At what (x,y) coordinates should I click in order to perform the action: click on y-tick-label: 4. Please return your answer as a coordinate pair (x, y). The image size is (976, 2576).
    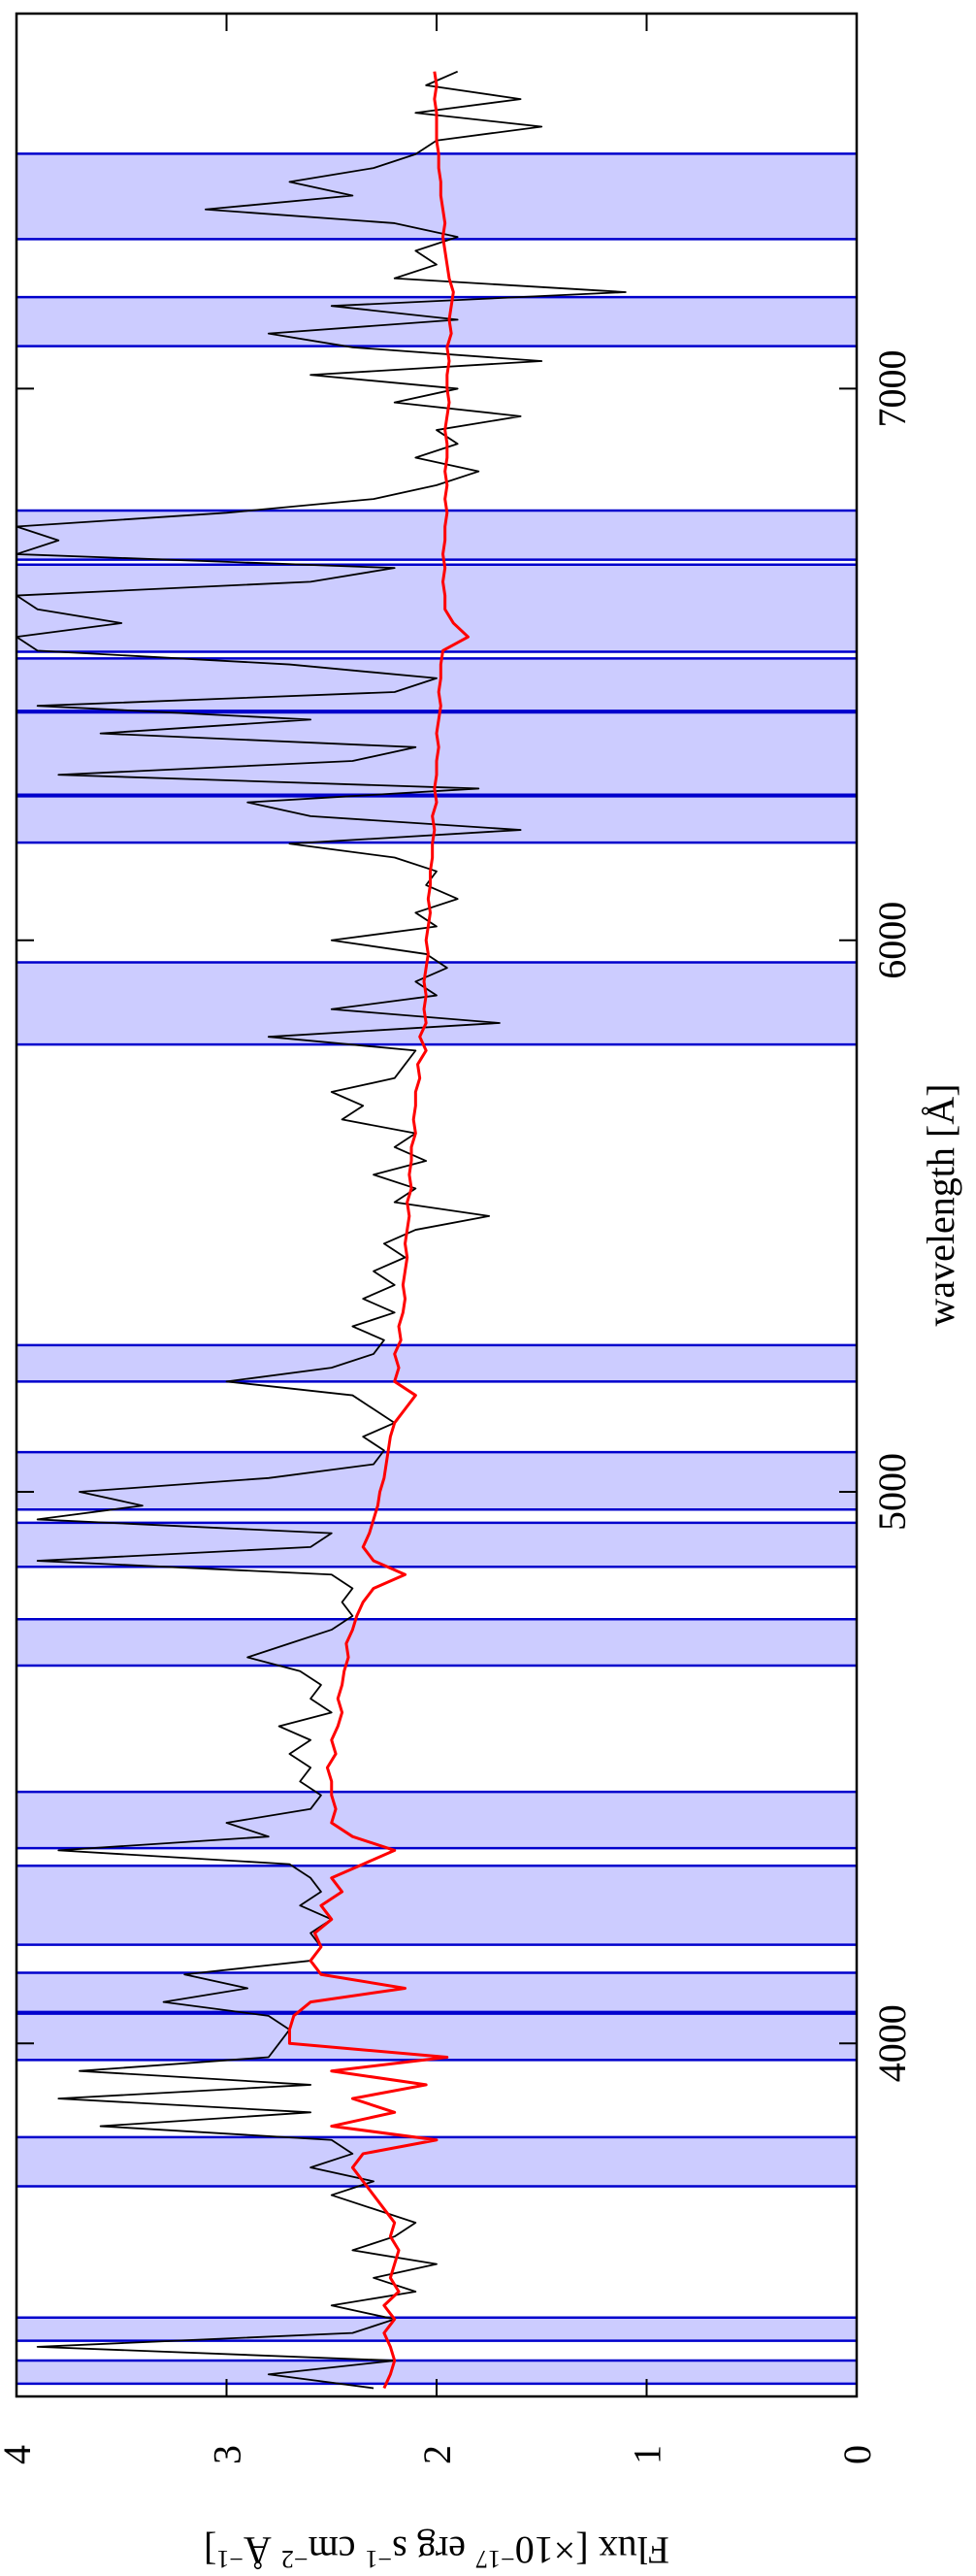
    Looking at the image, I should click on (19, 2454).